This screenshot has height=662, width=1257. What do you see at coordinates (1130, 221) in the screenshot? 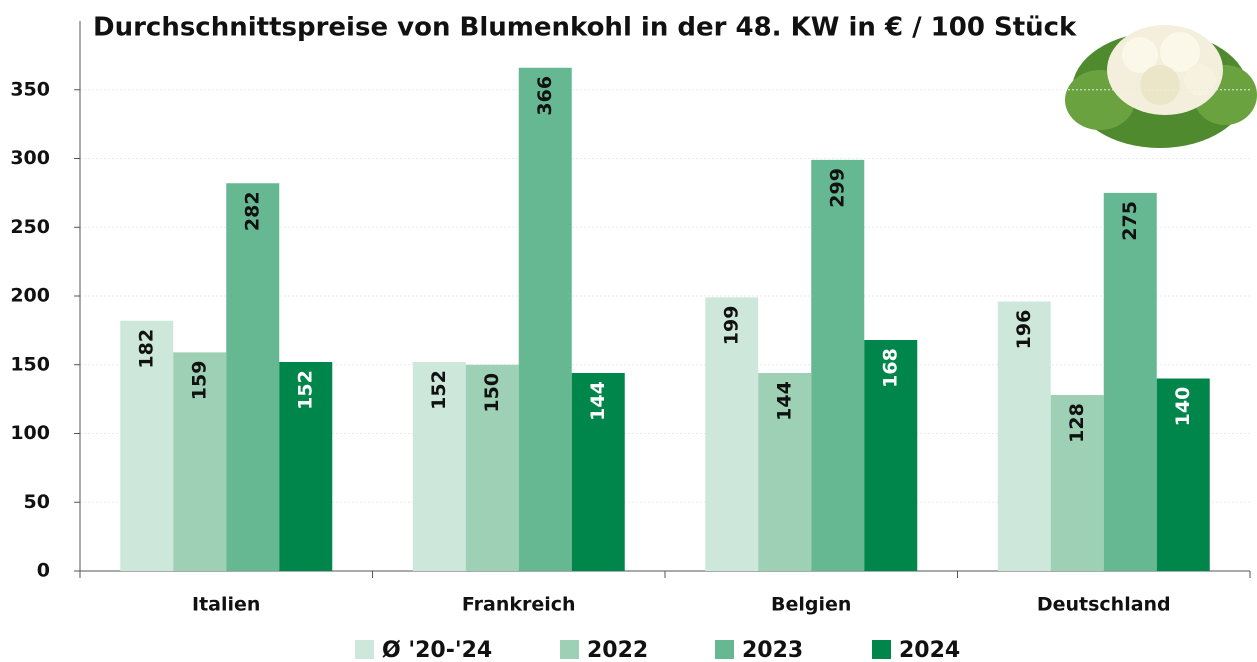
I see `value-label: 275` at bounding box center [1130, 221].